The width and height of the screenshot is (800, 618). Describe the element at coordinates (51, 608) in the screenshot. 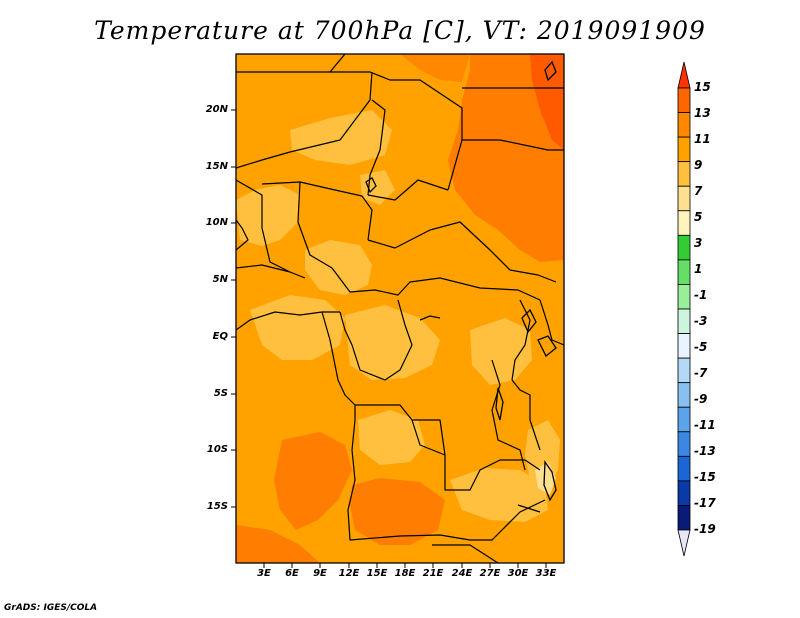

I see `grads-credit: GrADS: IGES/COLA` at that location.